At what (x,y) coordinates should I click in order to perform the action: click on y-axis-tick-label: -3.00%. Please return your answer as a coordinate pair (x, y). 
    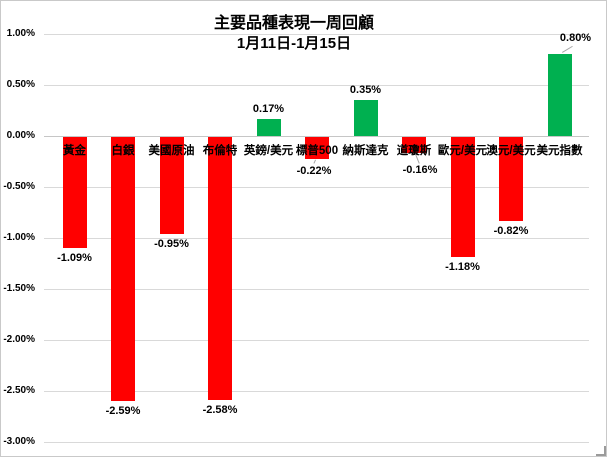
    Looking at the image, I should click on (19, 441).